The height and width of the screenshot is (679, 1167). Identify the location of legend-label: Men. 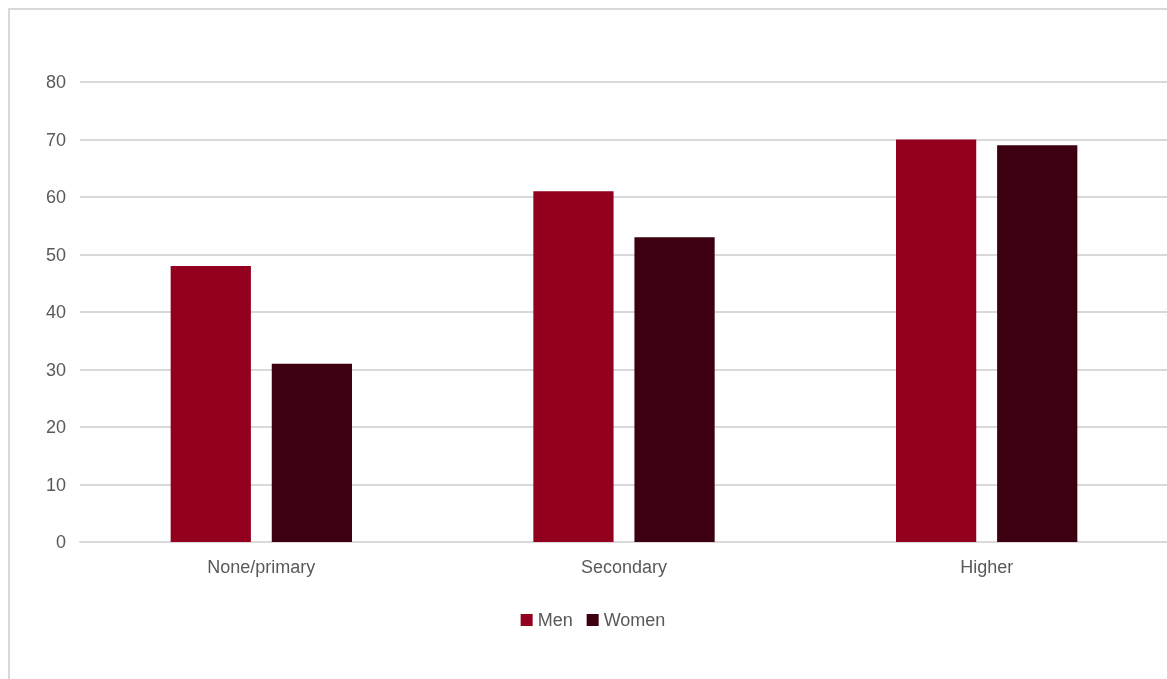
(555, 620).